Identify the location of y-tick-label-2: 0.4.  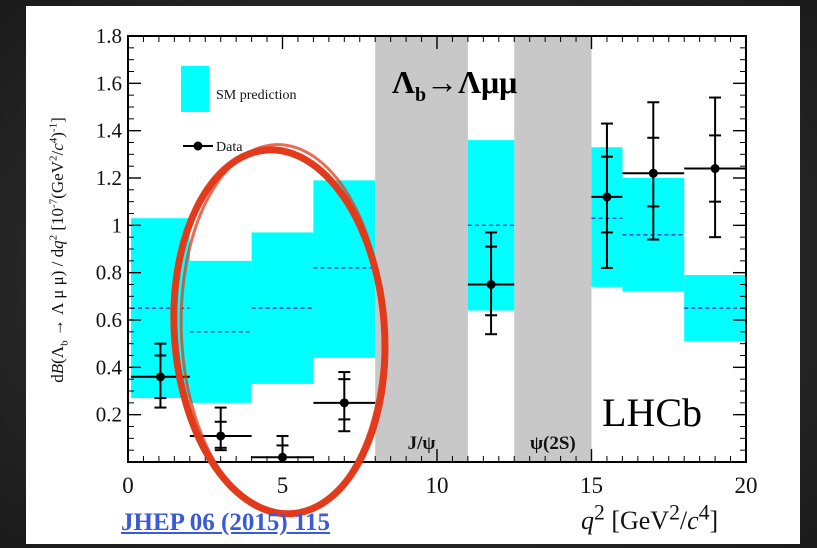
(109, 367).